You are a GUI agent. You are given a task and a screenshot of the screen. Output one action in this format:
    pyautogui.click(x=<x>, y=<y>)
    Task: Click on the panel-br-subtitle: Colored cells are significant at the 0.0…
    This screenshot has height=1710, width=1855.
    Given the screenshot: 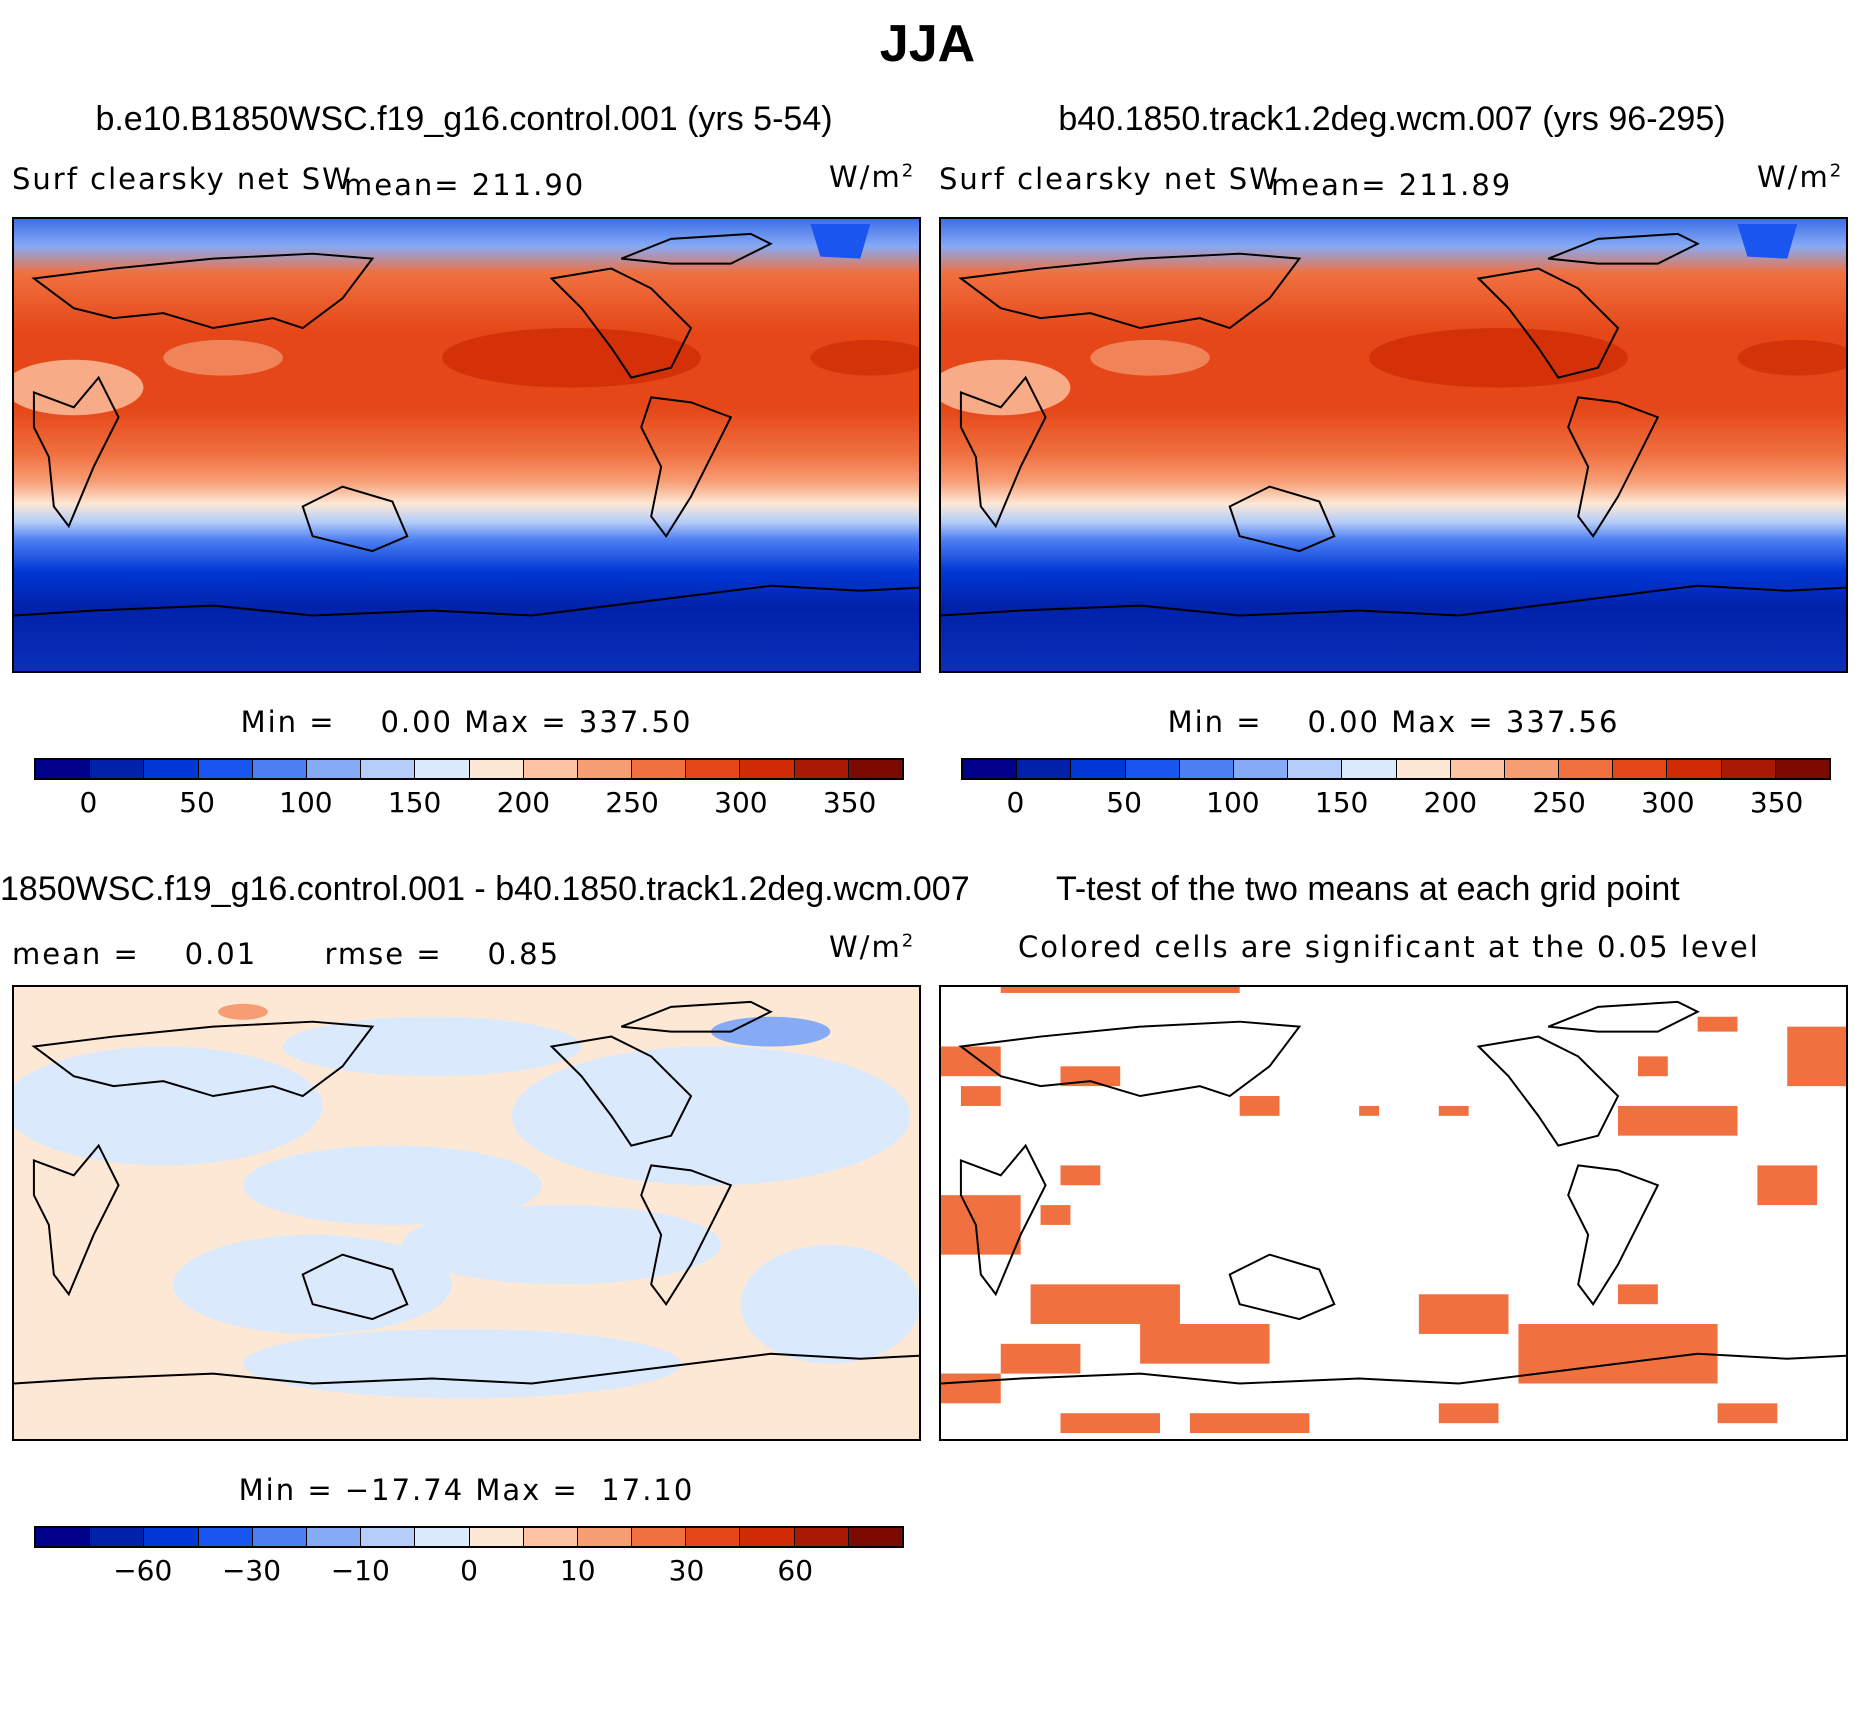 What is the action you would take?
    pyautogui.click(x=1389, y=947)
    